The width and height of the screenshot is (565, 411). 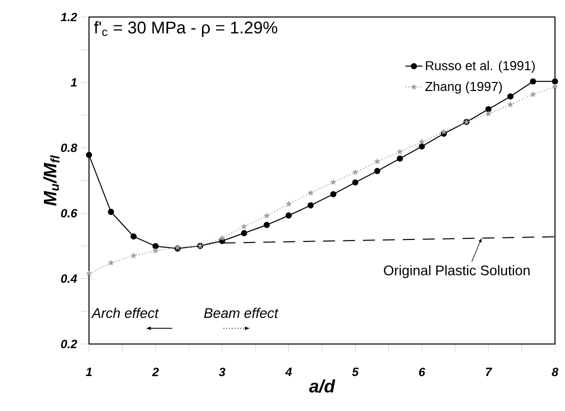 I want to click on y-axis-title: M$_{u}$/M$_{fl}$, so click(x=51, y=180).